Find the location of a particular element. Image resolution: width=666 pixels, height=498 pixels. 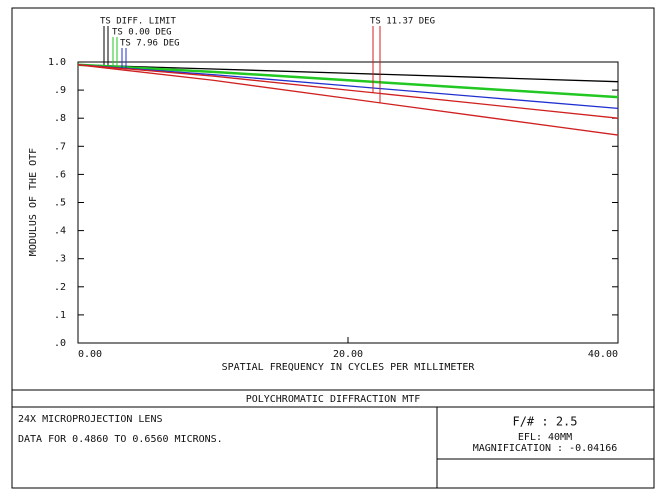

curve-label: TS 11.37 DEG is located at coordinates (402, 22).